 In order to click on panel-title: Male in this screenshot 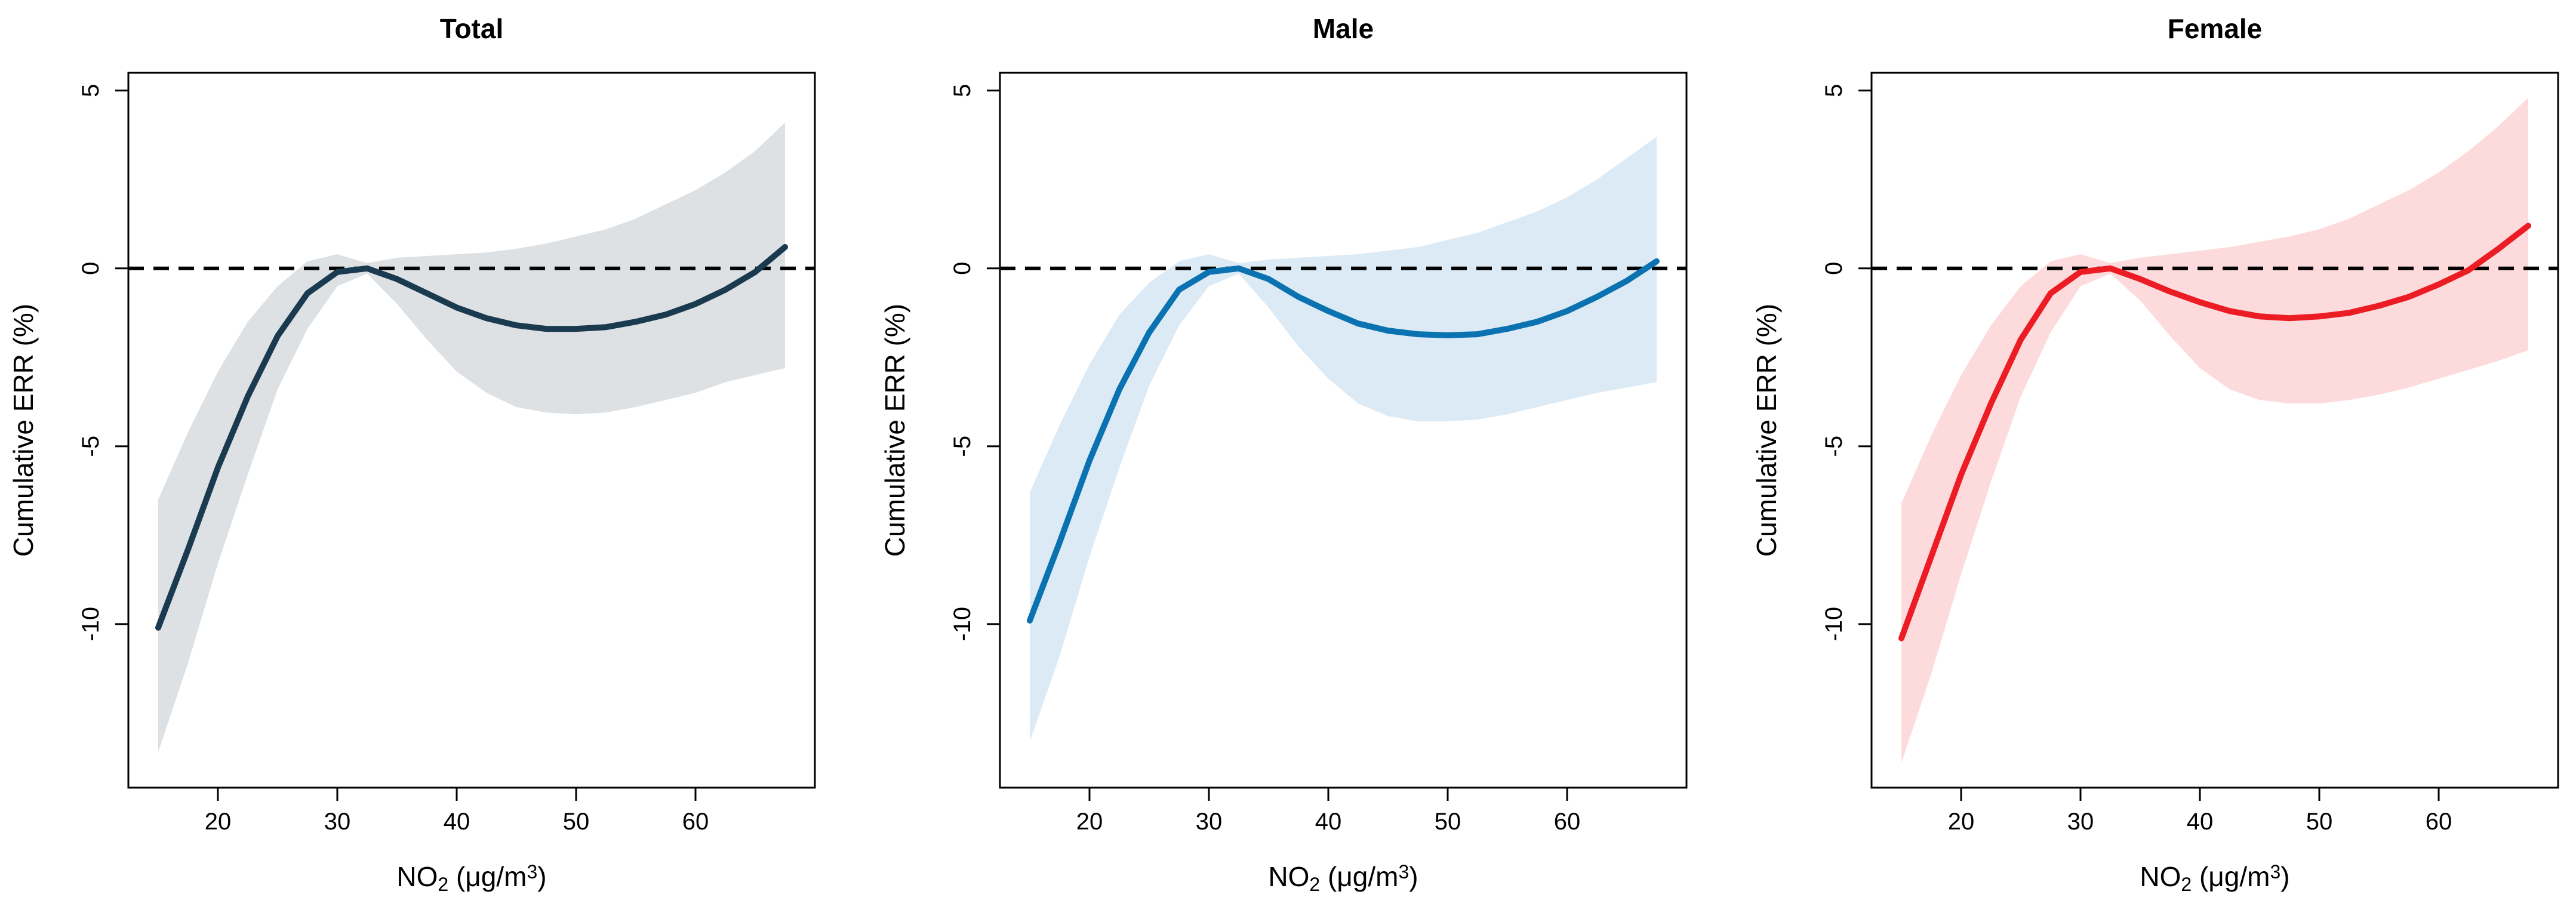, I will do `click(1343, 28)`.